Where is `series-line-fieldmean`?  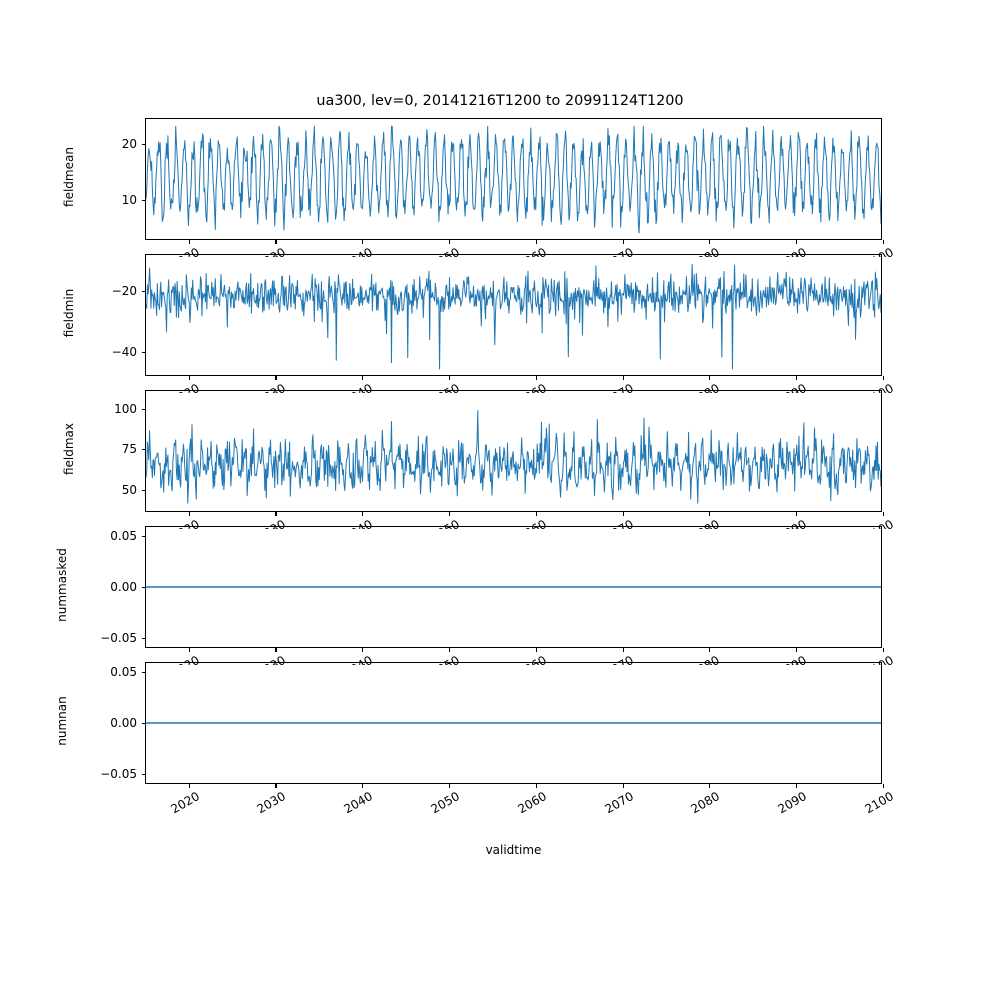 series-line-fieldmean is located at coordinates (513, 179).